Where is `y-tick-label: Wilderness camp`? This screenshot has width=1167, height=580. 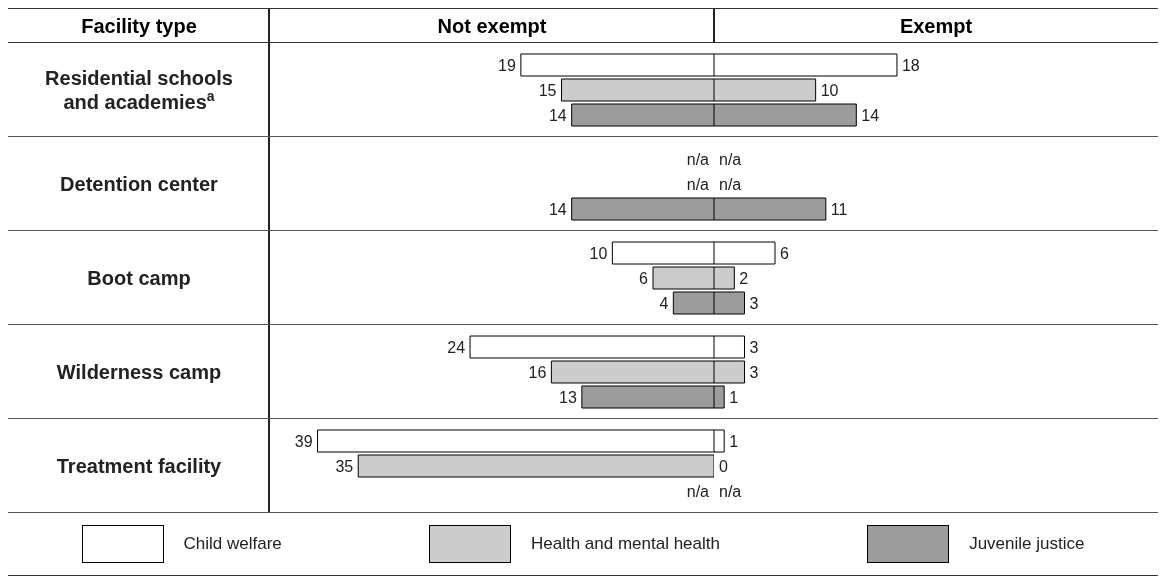 y-tick-label: Wilderness camp is located at coordinates (139, 372).